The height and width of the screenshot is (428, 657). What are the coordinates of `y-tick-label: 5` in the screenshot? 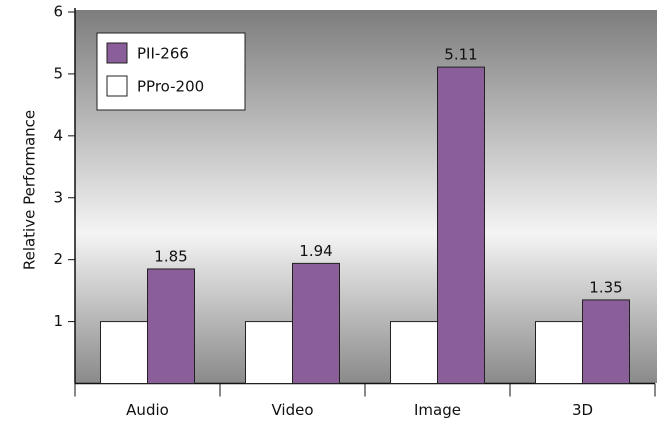 It's located at (58, 73).